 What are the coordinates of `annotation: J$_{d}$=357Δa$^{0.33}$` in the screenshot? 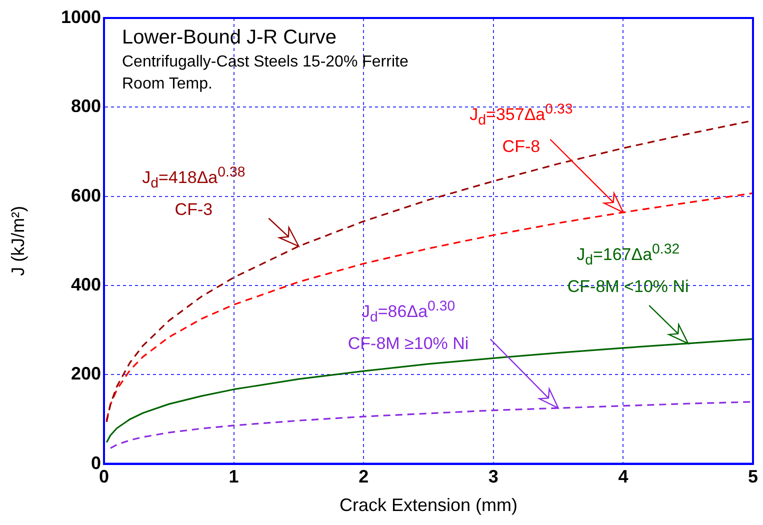 It's located at (521, 115).